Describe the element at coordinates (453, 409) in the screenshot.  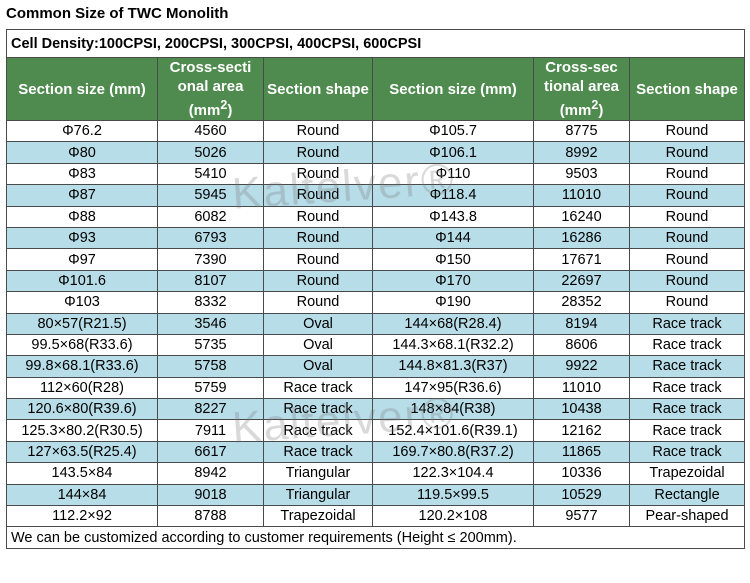
I see `cell-size-right: 148×84(R38)` at that location.